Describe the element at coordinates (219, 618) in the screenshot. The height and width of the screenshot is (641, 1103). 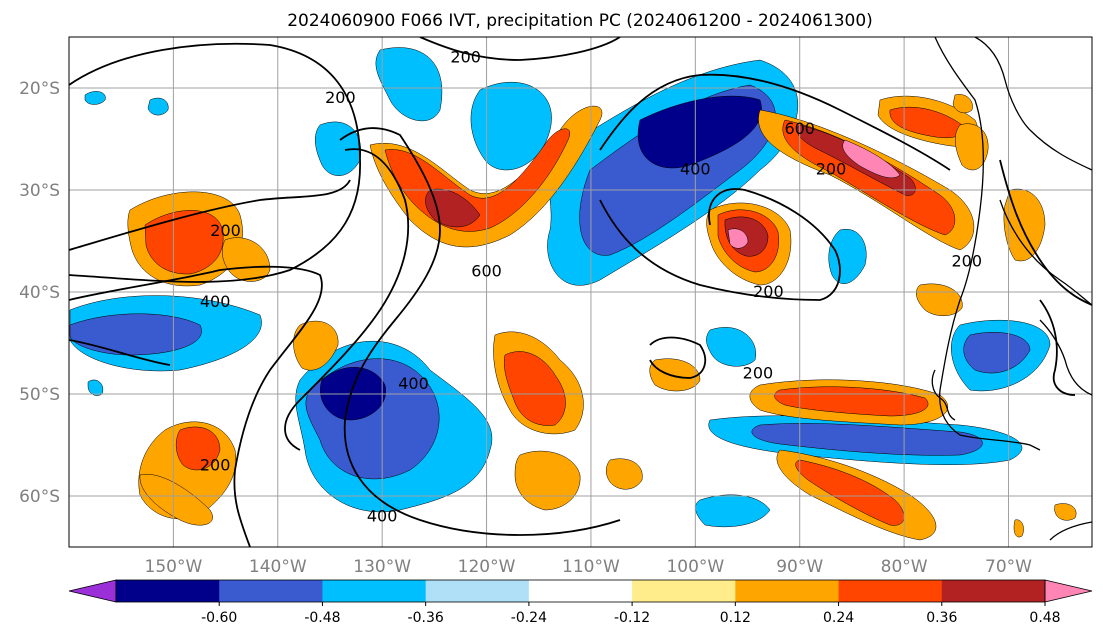
I see `colorbar-tick-label: -0.60` at that location.